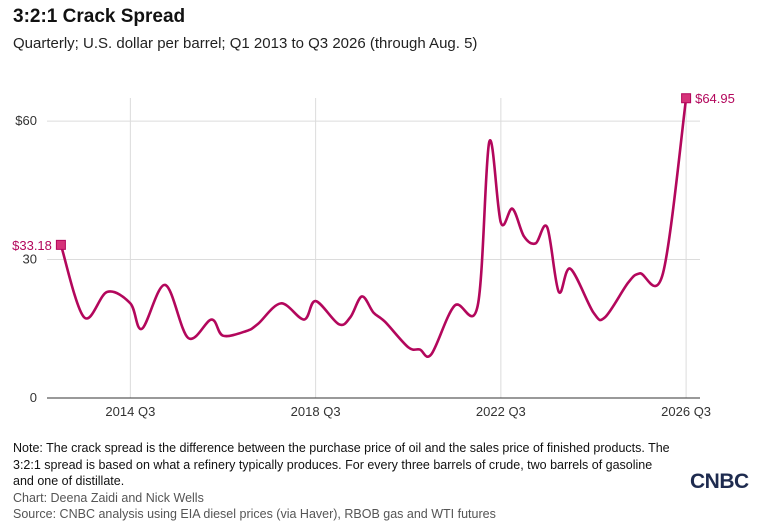 The height and width of the screenshot is (524, 761). Describe the element at coordinates (501, 411) in the screenshot. I see `x-tick-label: 2022 Q3` at that location.